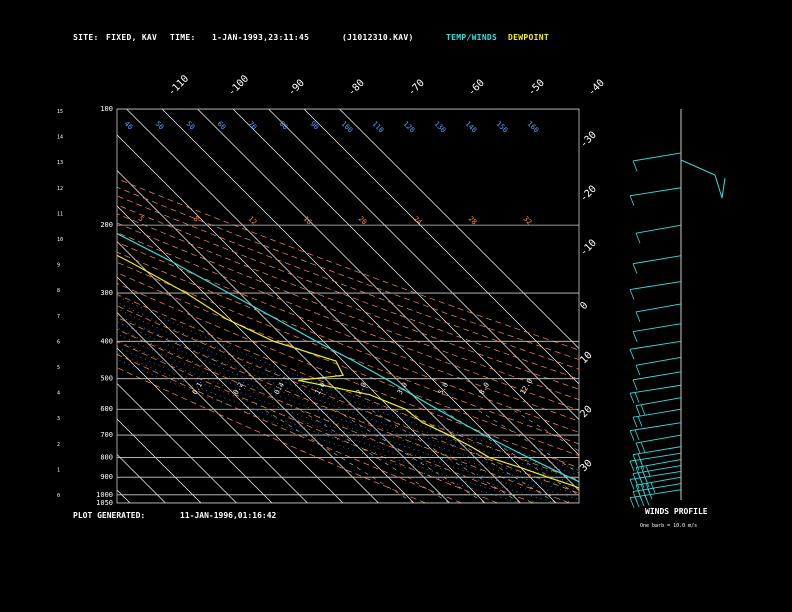 The height and width of the screenshot is (612, 792). What do you see at coordinates (183, 37) in the screenshot?
I see `time-label: TIME:` at bounding box center [183, 37].